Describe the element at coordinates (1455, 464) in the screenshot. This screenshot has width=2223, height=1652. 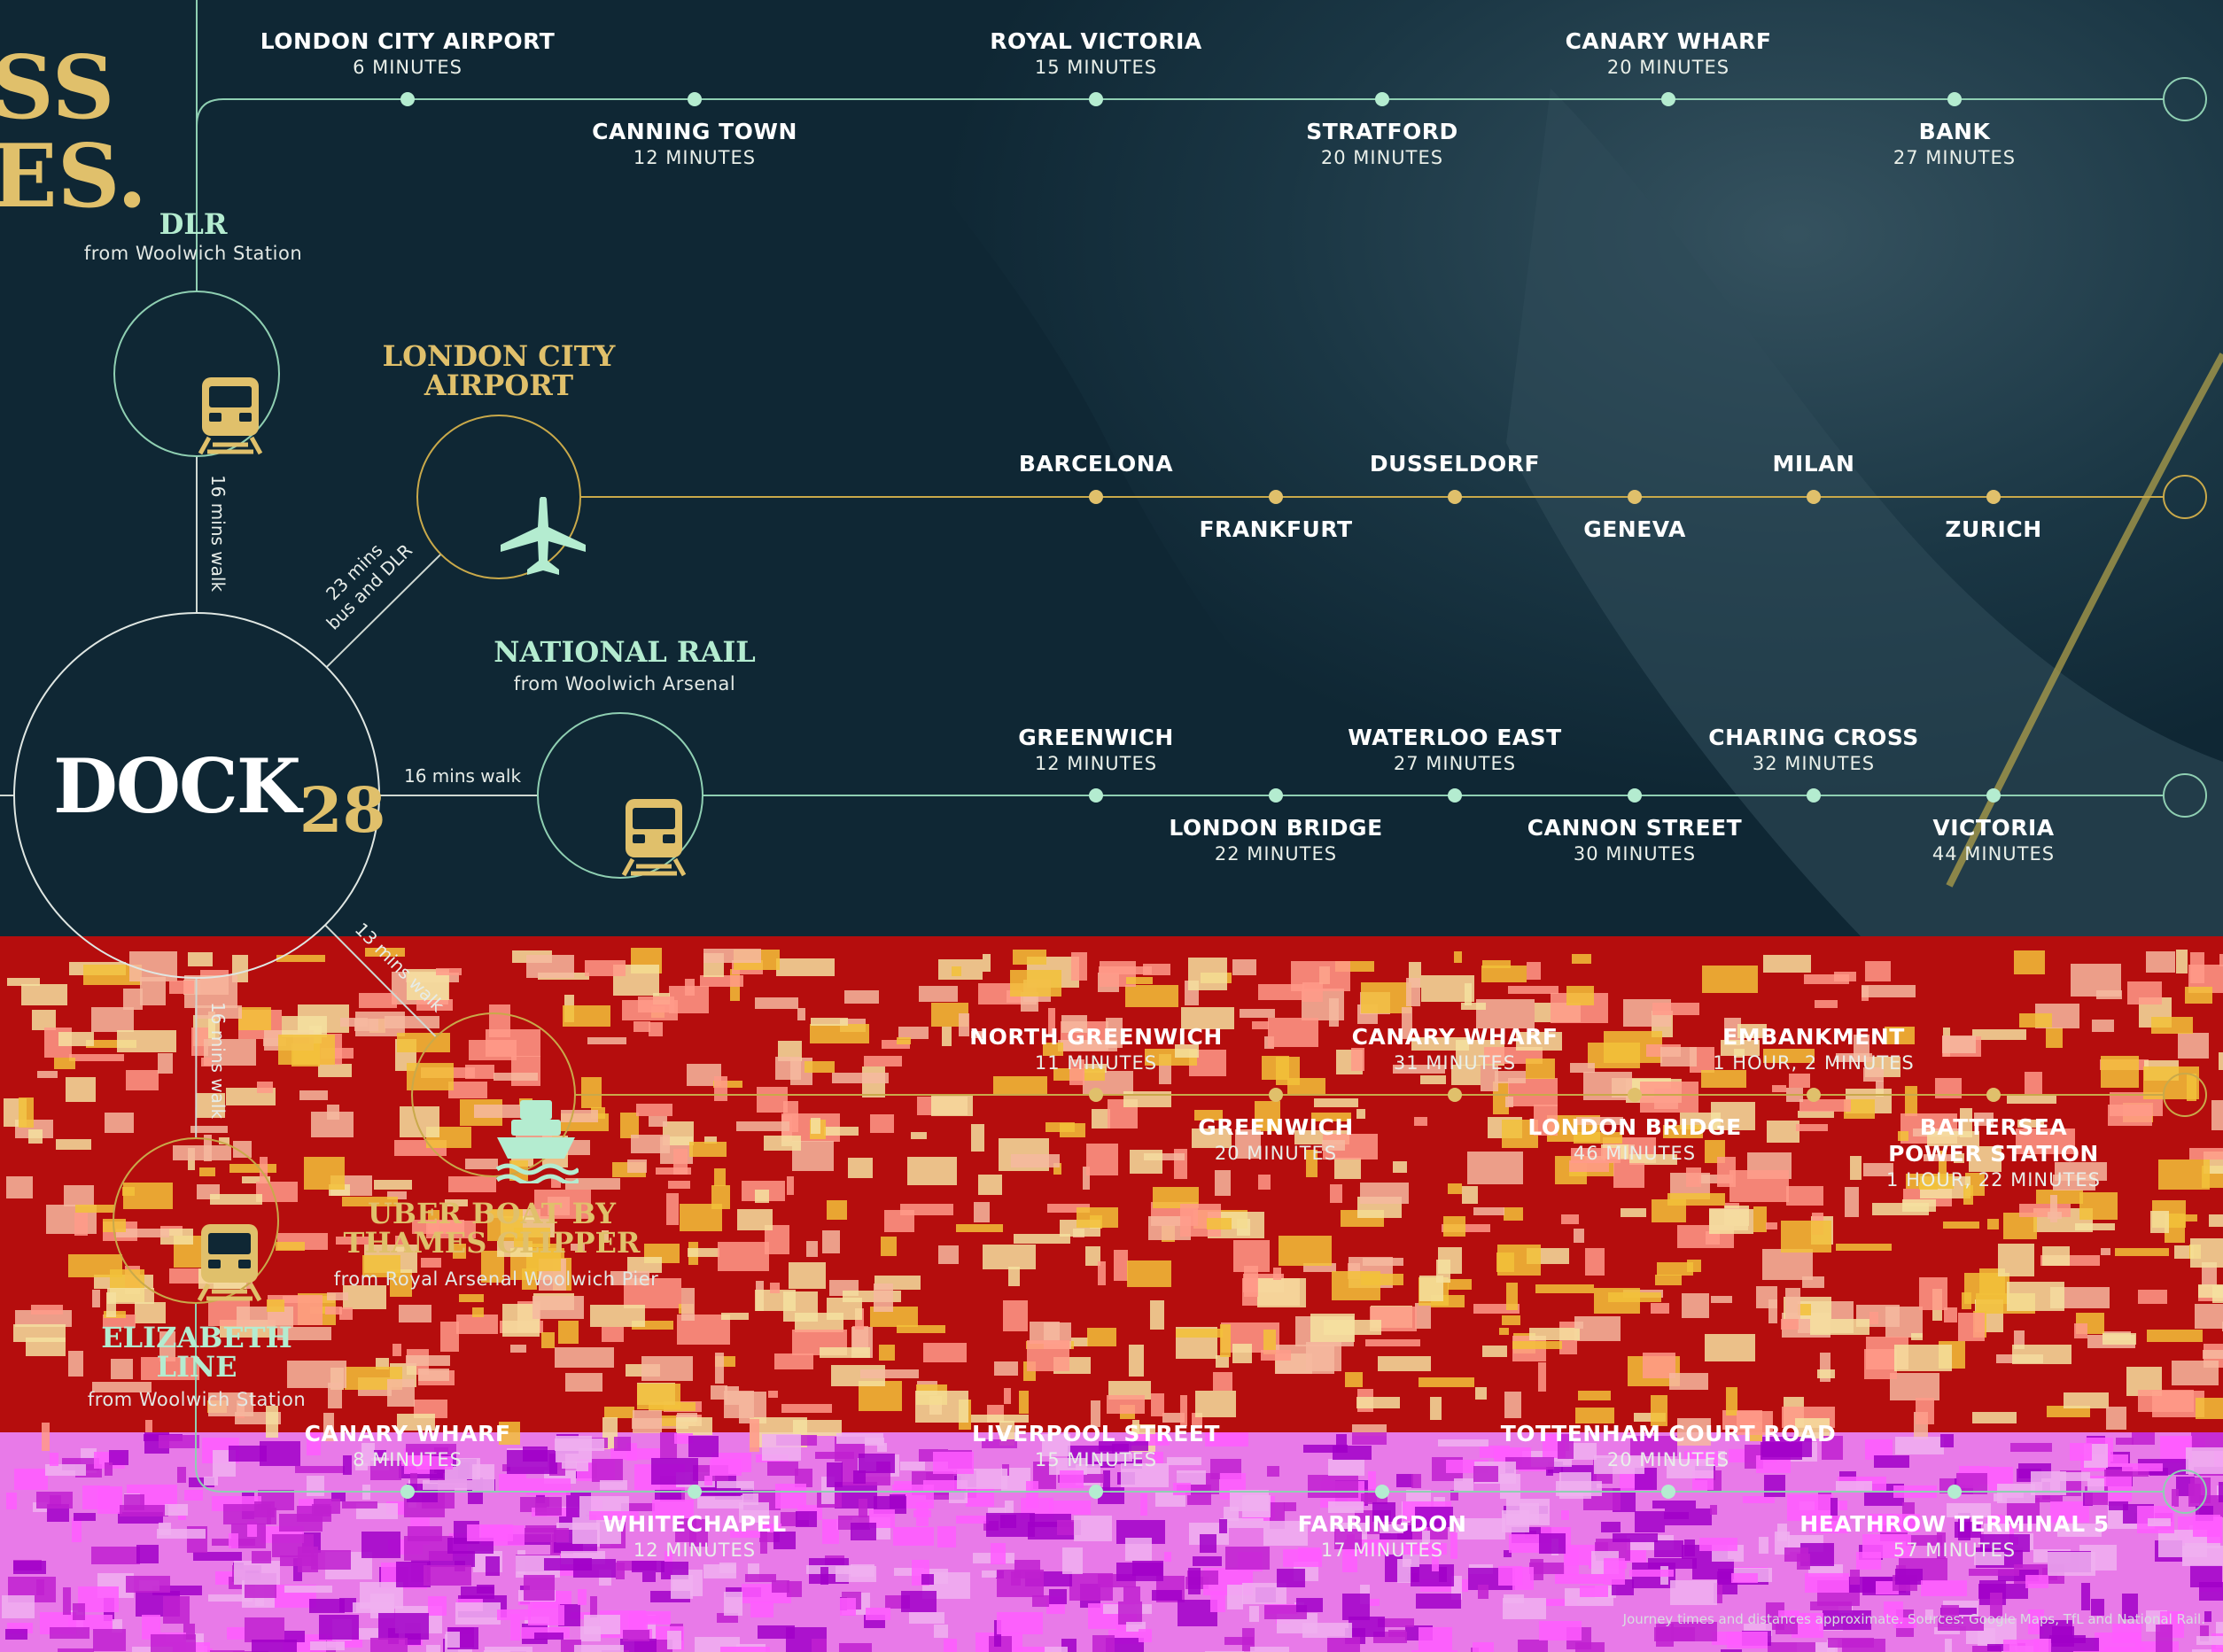
I see `station-name: DUSSELDORF` at that location.